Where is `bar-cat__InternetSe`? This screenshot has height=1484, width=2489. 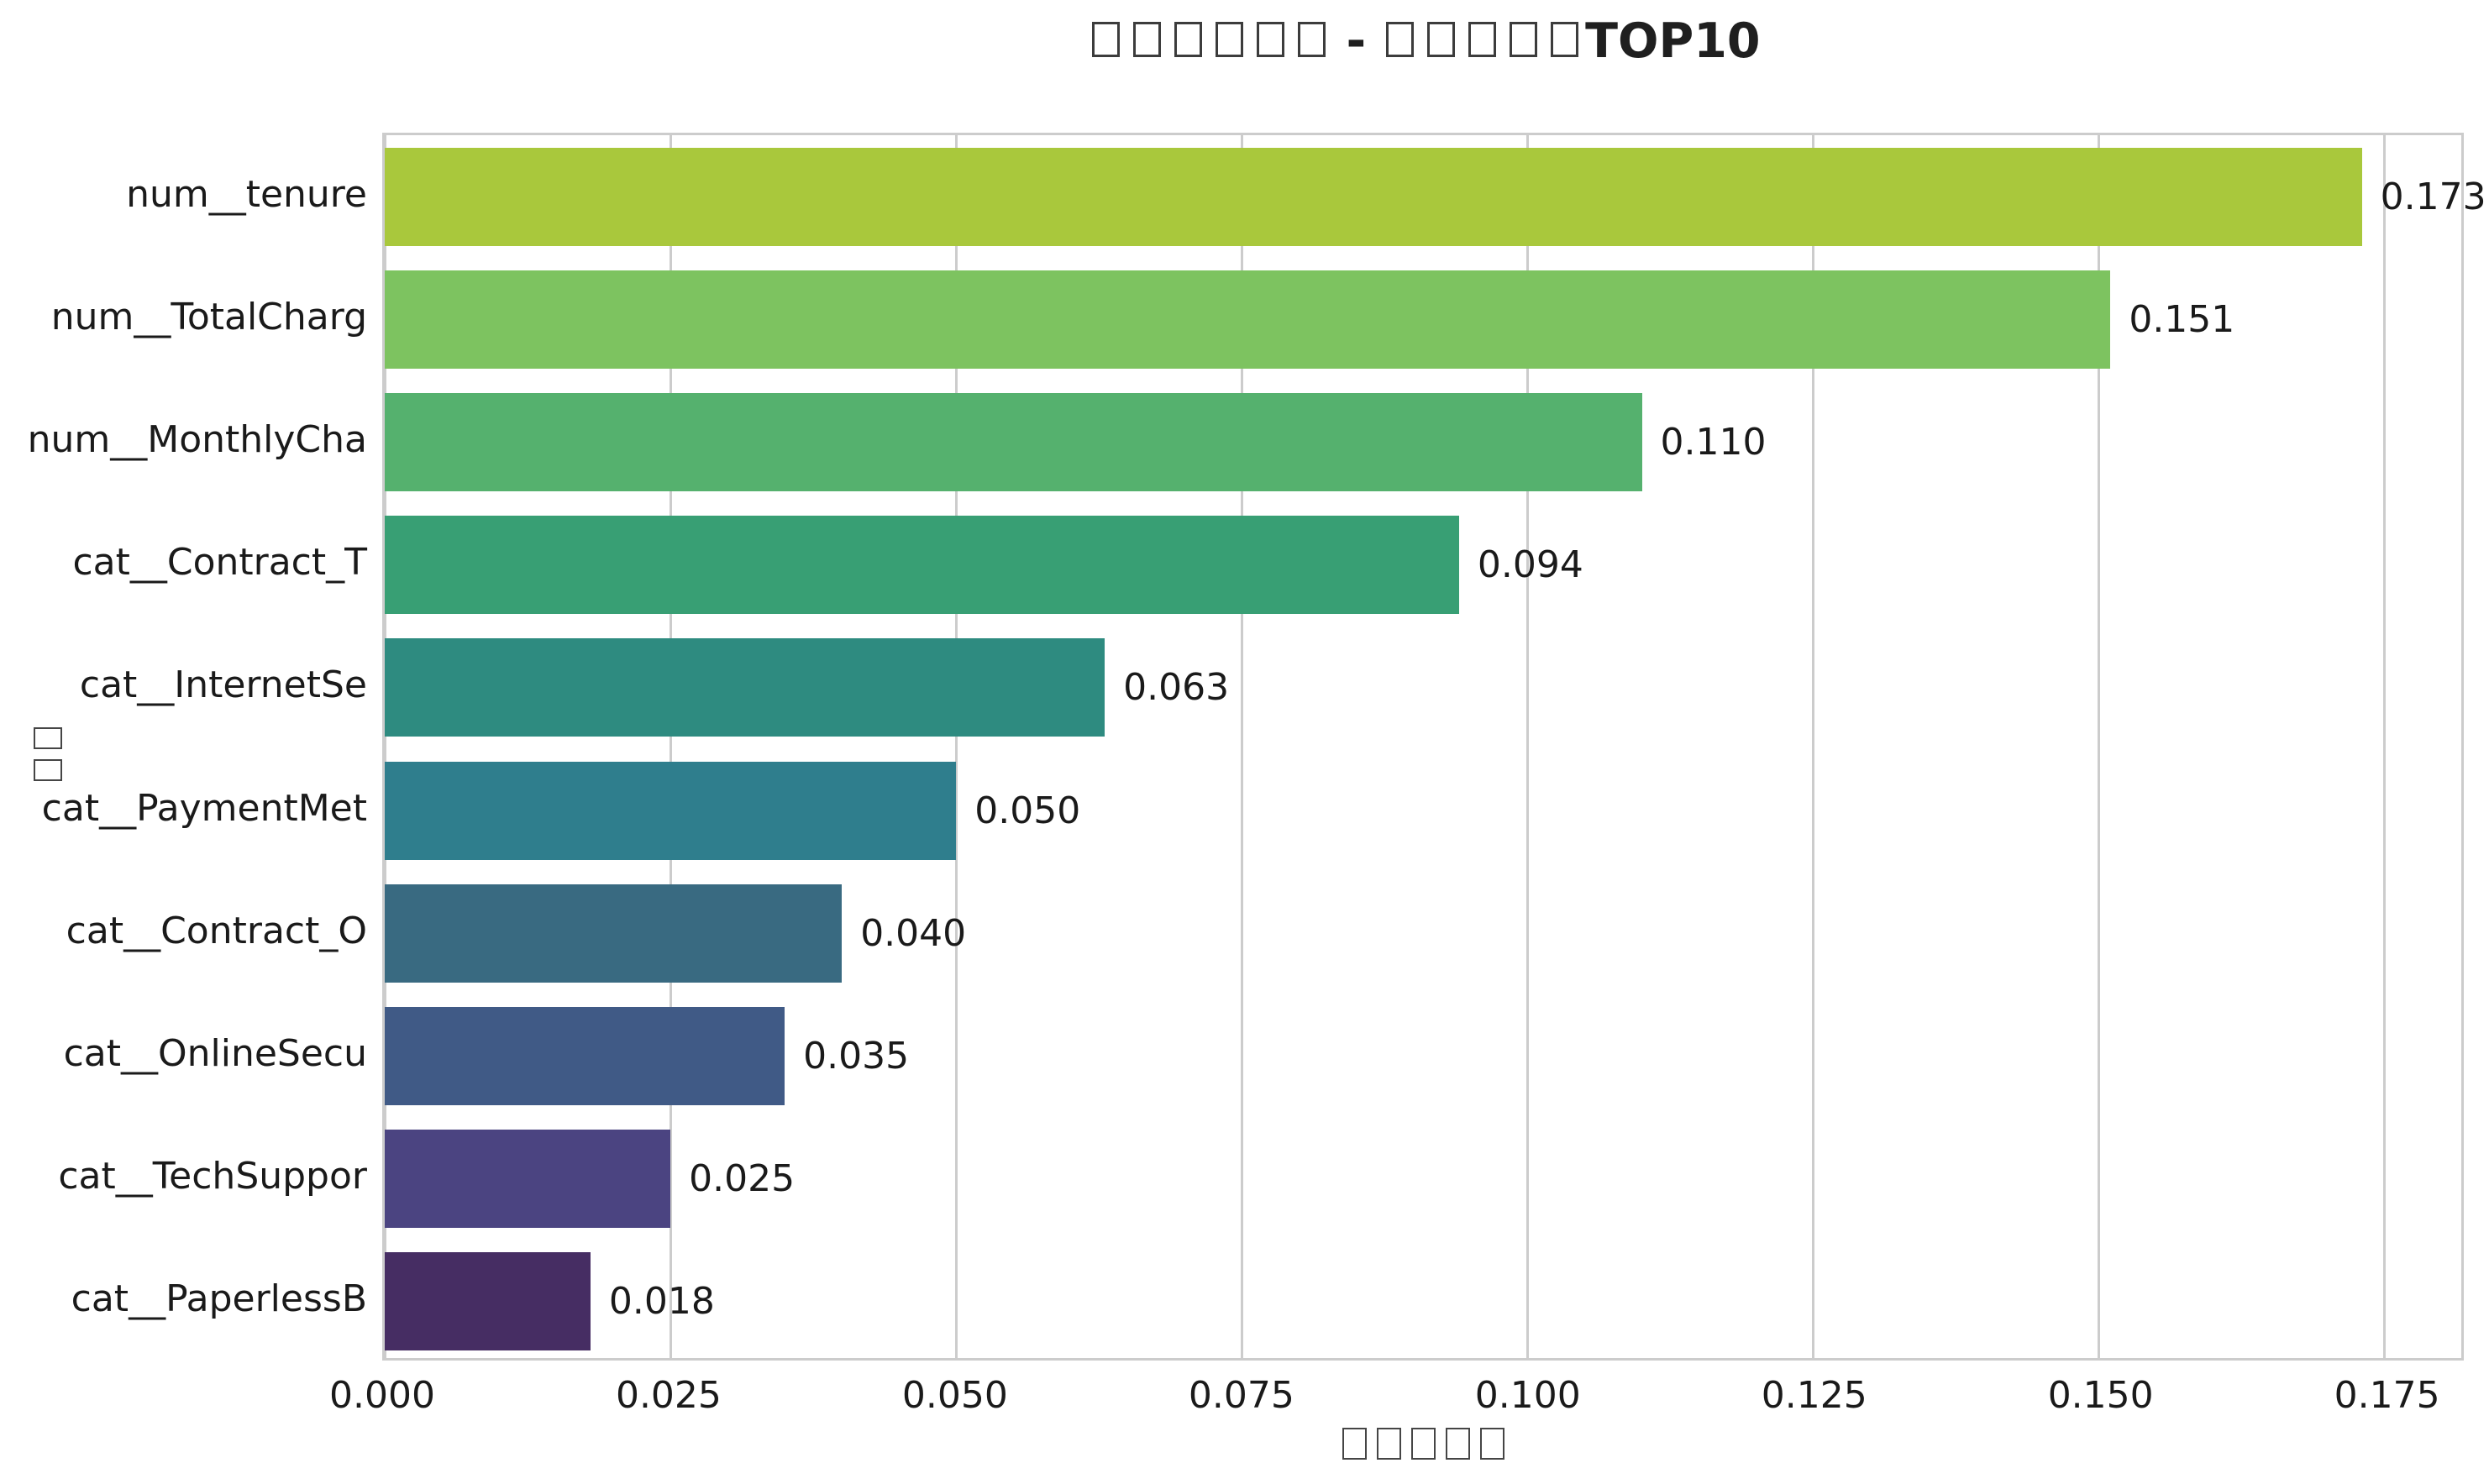 bar-cat__InternetSe is located at coordinates (745, 688).